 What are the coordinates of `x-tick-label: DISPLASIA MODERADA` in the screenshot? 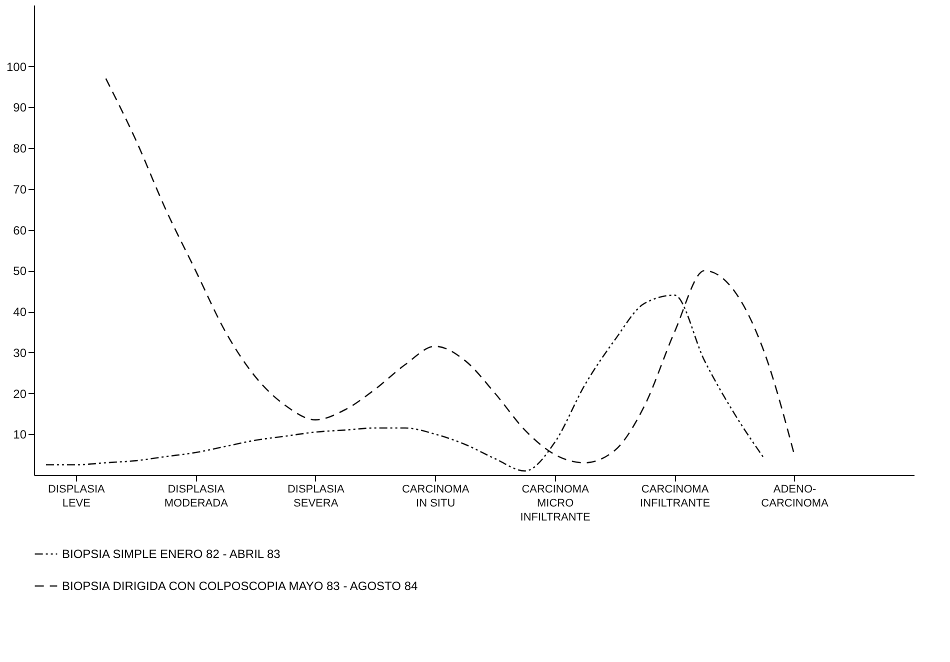 It's located at (196, 497).